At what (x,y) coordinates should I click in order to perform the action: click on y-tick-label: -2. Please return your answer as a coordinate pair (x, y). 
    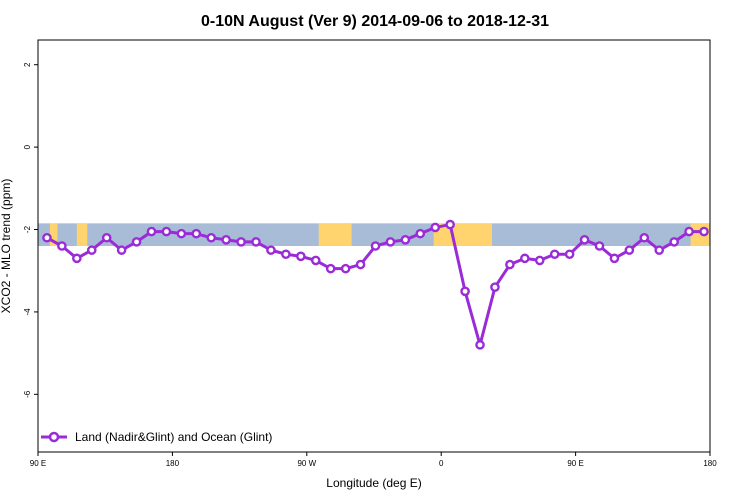
    Looking at the image, I should click on (27, 229).